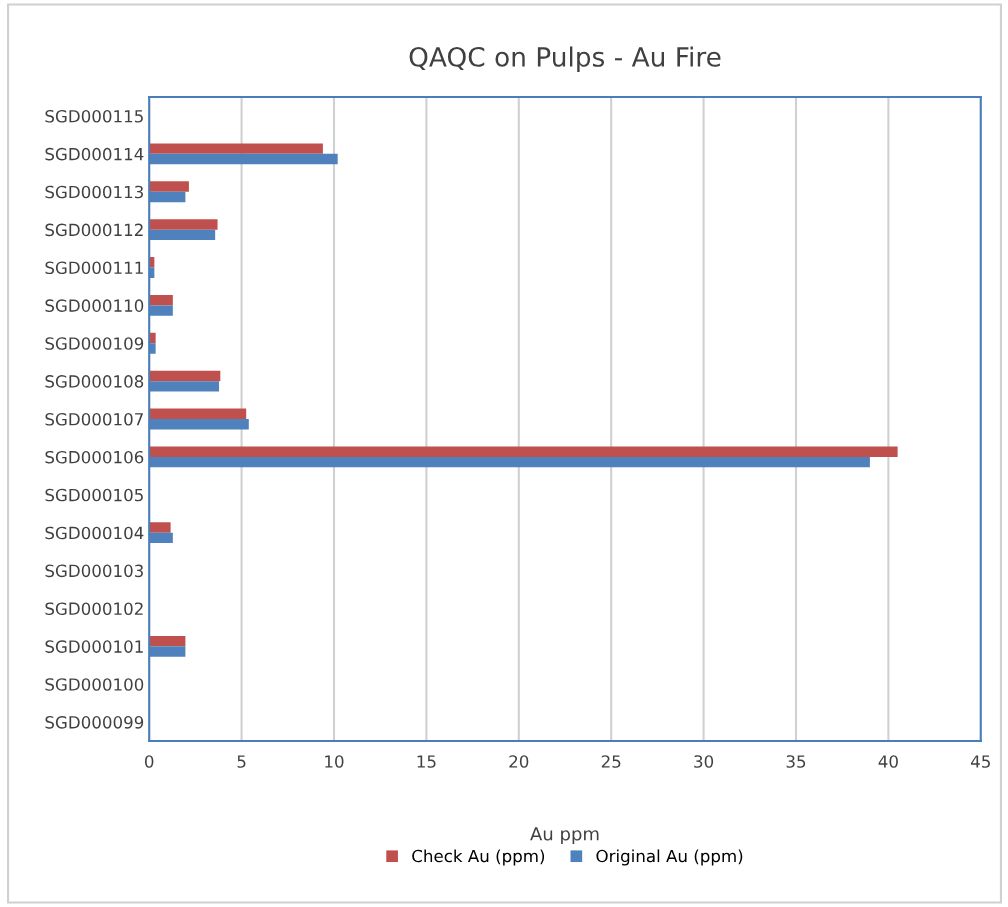 The width and height of the screenshot is (1008, 907). What do you see at coordinates (94, 381) in the screenshot?
I see `y-tick-label: SGD000108` at bounding box center [94, 381].